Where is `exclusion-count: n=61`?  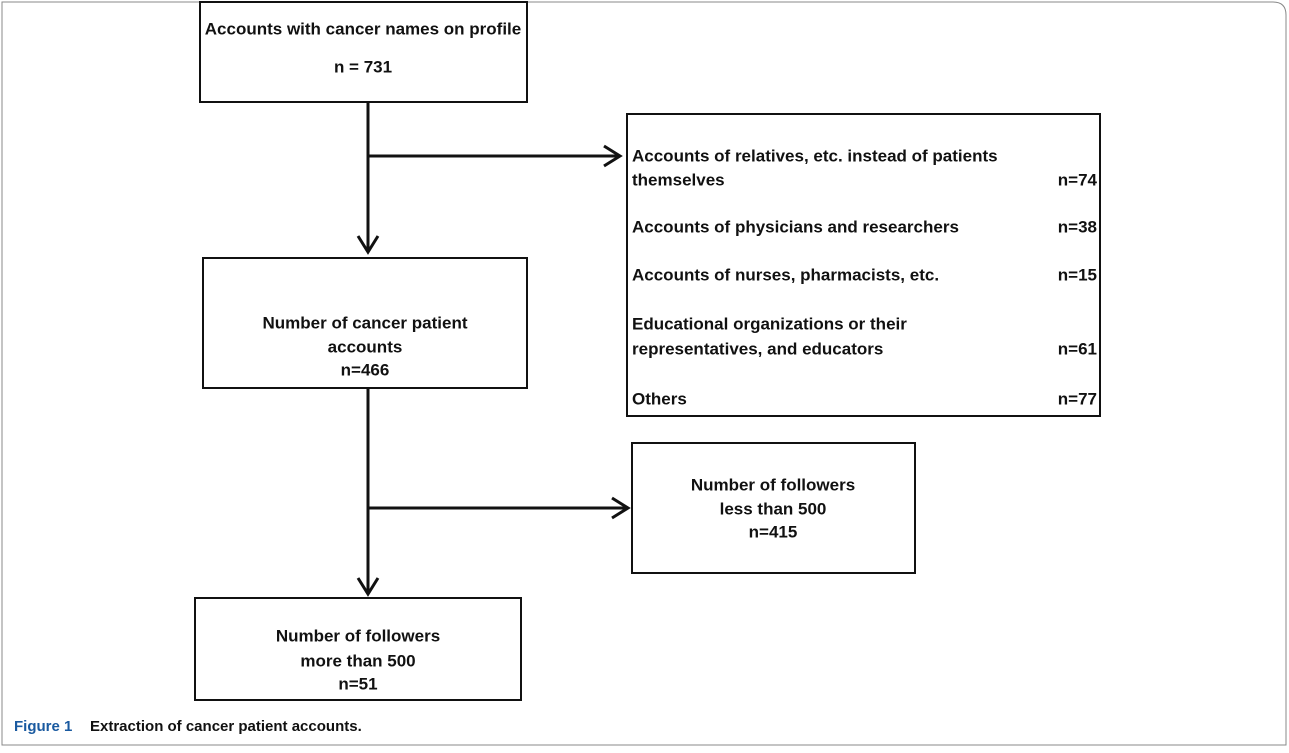
exclusion-count: n=61 is located at coordinates (1077, 348).